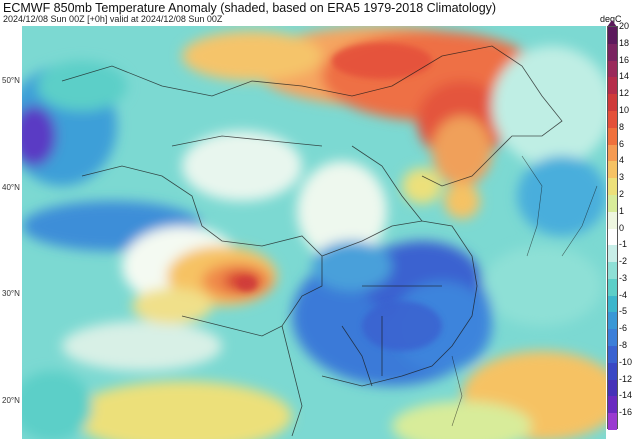 This screenshot has height=439, width=636. I want to click on colorbar-tick-label: -2, so click(623, 261).